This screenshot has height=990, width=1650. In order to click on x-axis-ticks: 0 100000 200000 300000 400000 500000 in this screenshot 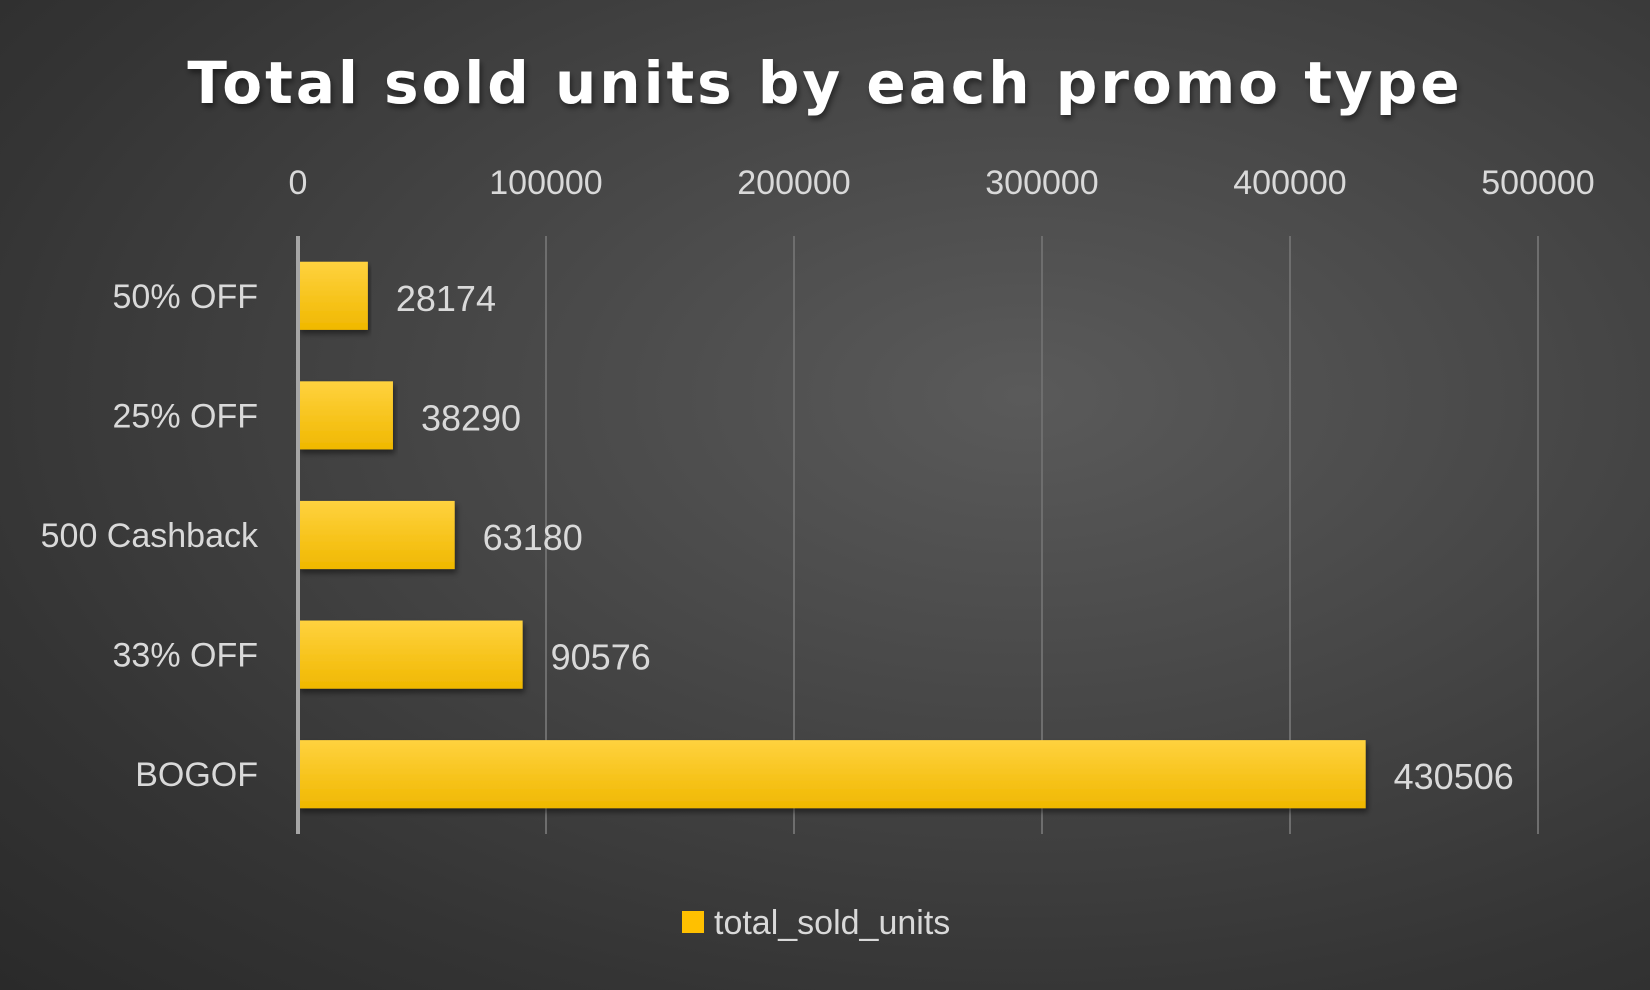, I will do `click(942, 183)`.